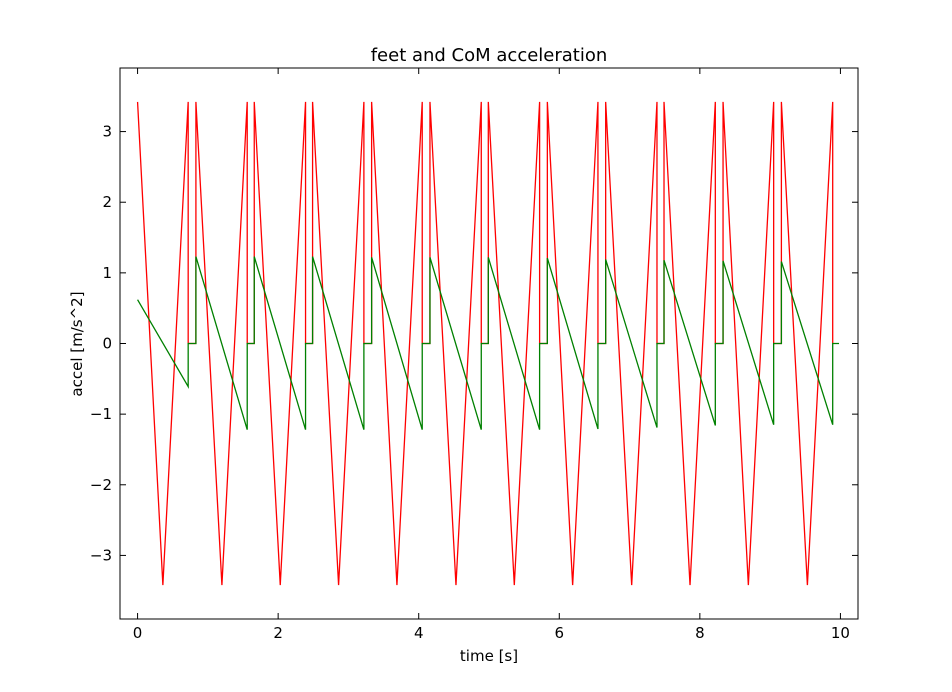 The image size is (952, 692). What do you see at coordinates (107, 132) in the screenshot?
I see `y-tick-label: 3` at bounding box center [107, 132].